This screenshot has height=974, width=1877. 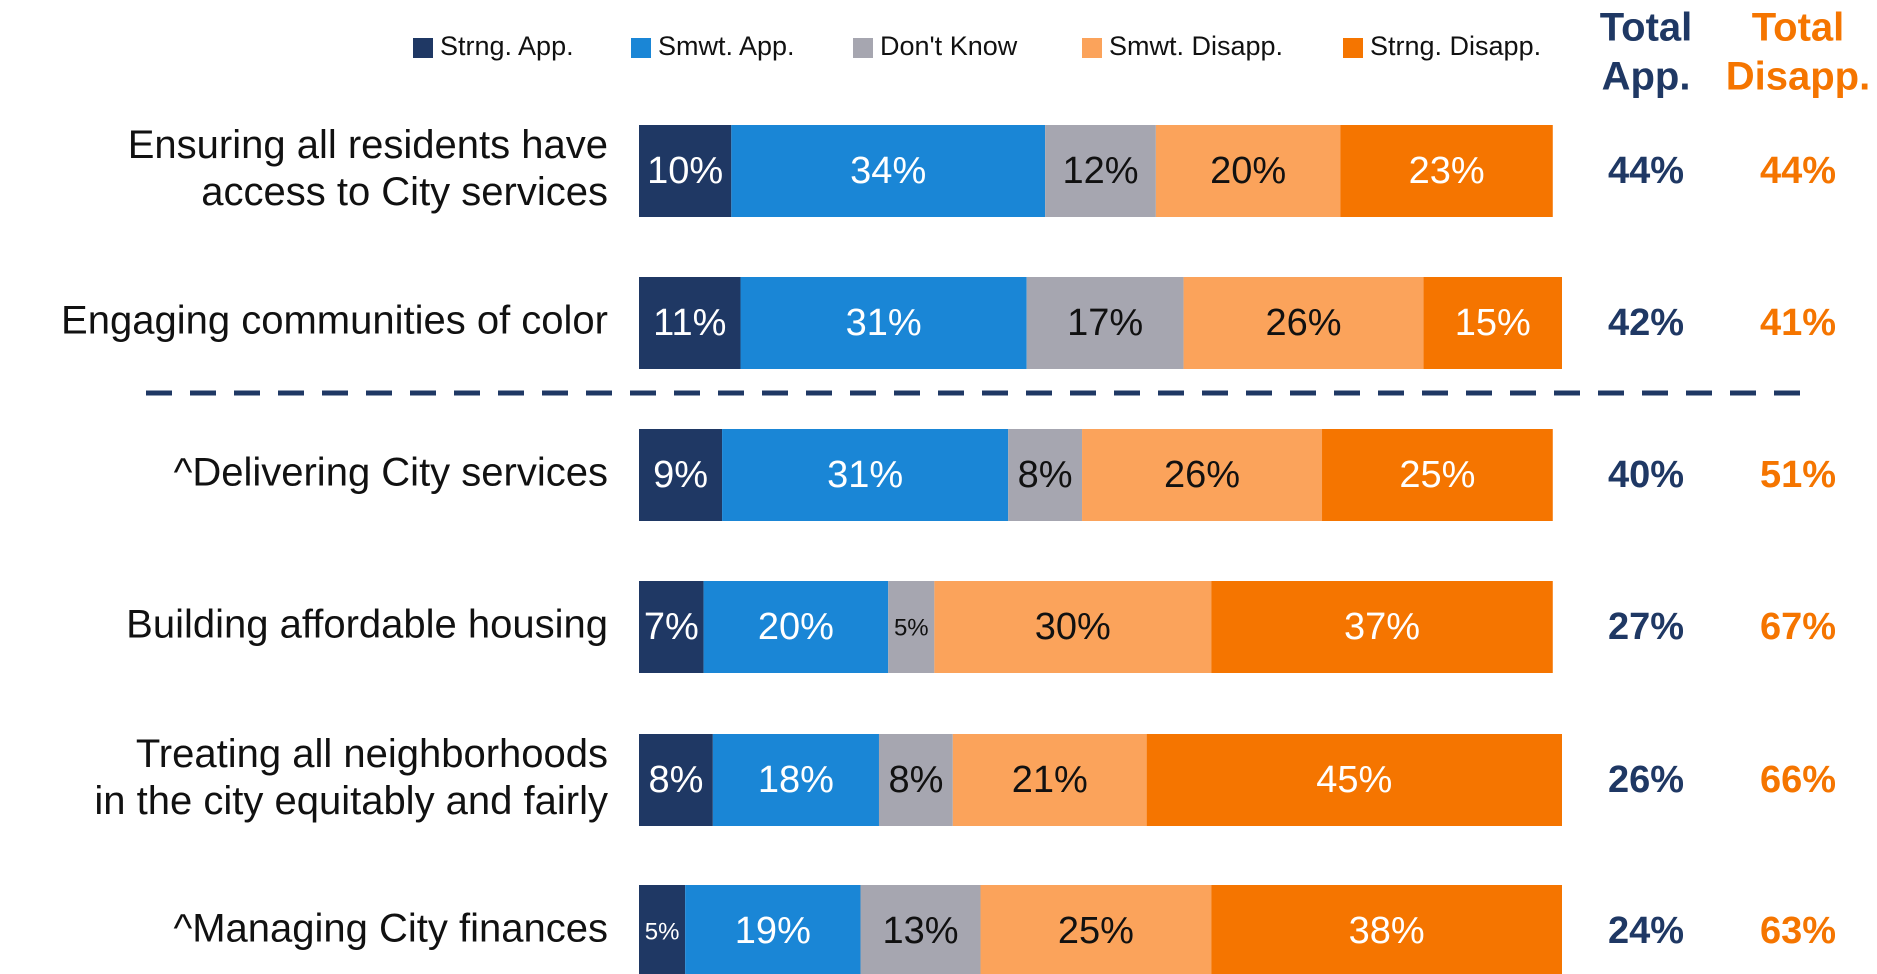 What do you see at coordinates (1646, 780) in the screenshot?
I see `total-value: 26%` at bounding box center [1646, 780].